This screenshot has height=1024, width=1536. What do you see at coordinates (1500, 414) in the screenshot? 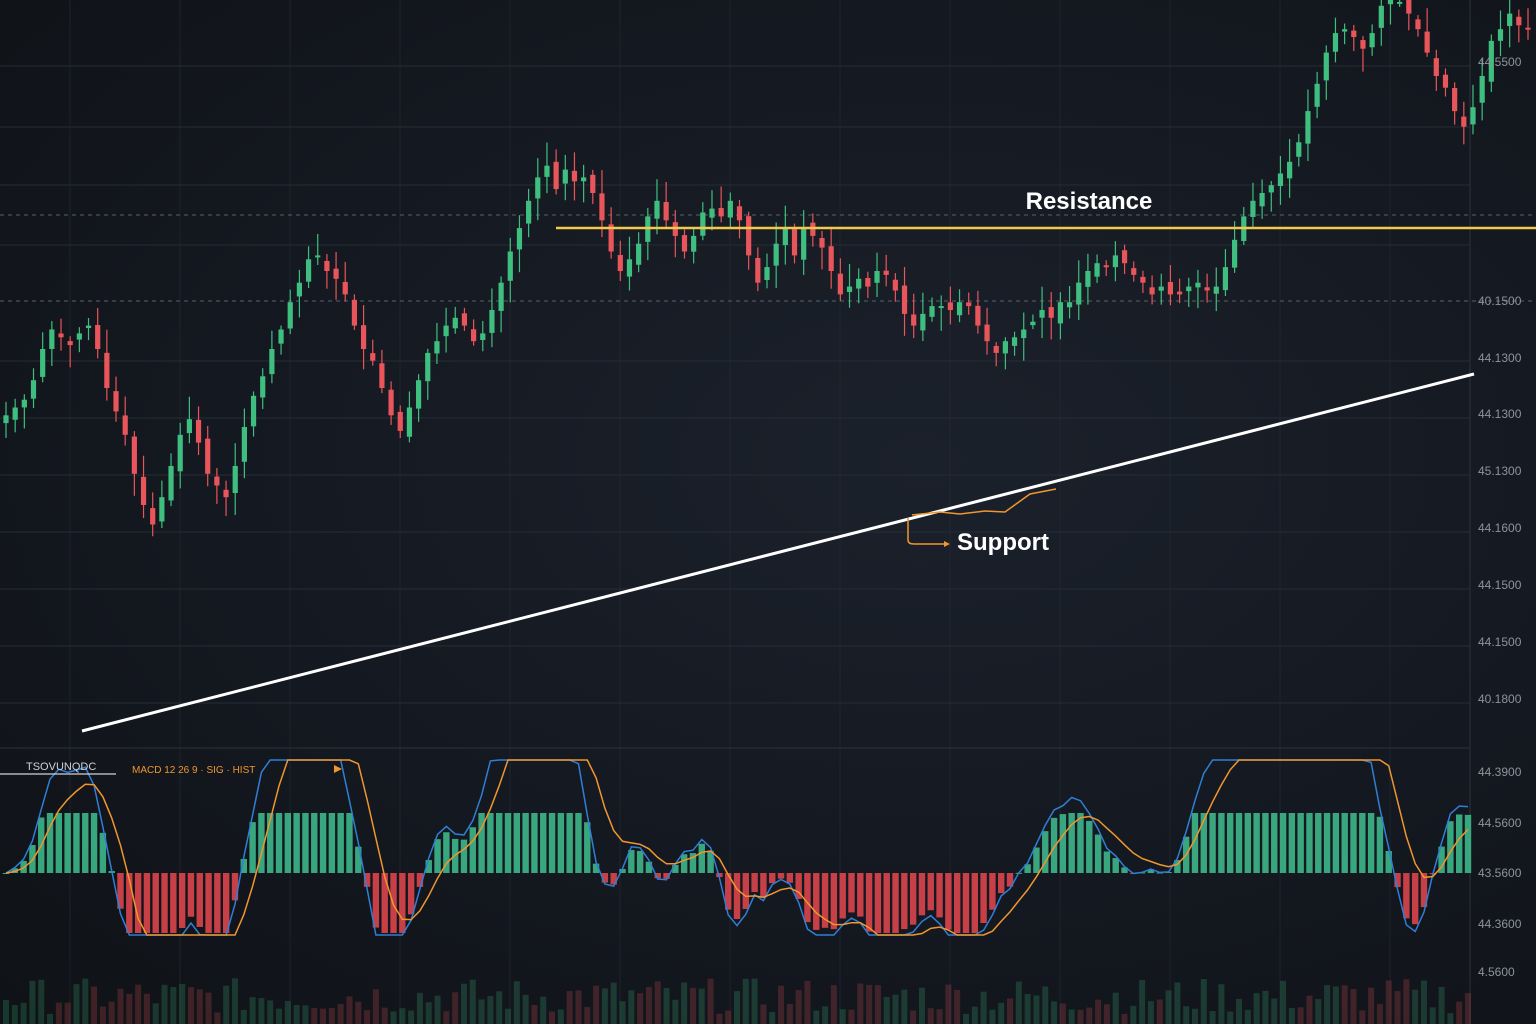
I see `price-axis-label: 44.1300` at bounding box center [1500, 414].